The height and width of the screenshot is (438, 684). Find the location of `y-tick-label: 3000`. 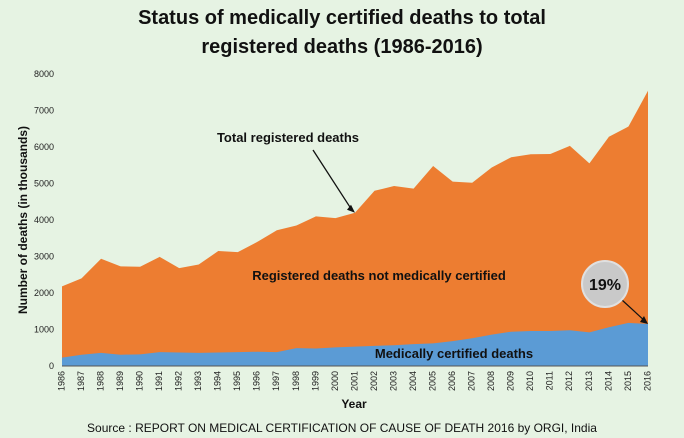

y-tick-label: 3000 is located at coordinates (44, 257).